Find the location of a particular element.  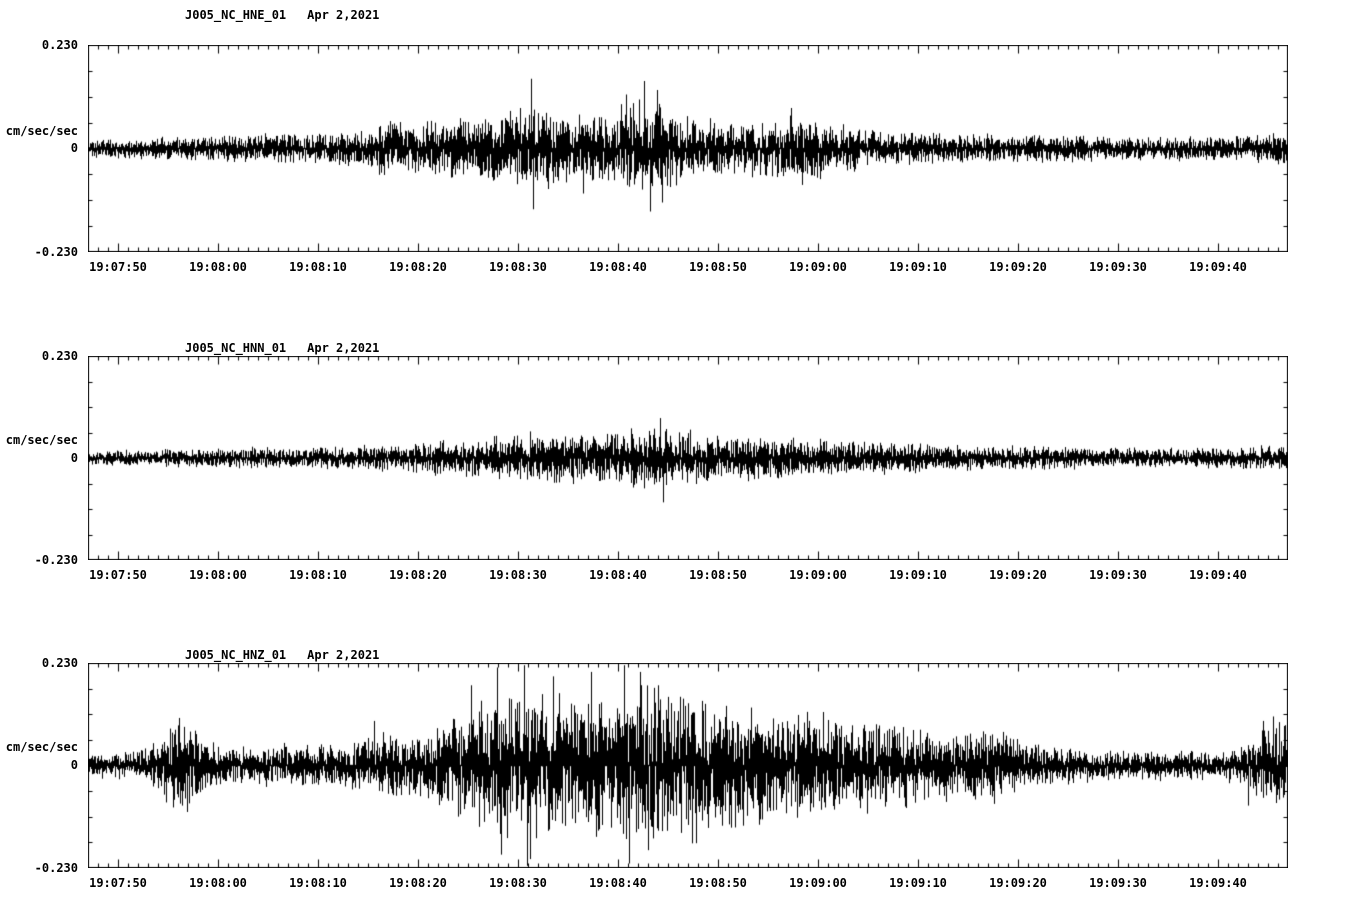

panel-title: J005_NC_HNZ_01 Apr 2,2021 is located at coordinates (282, 655).